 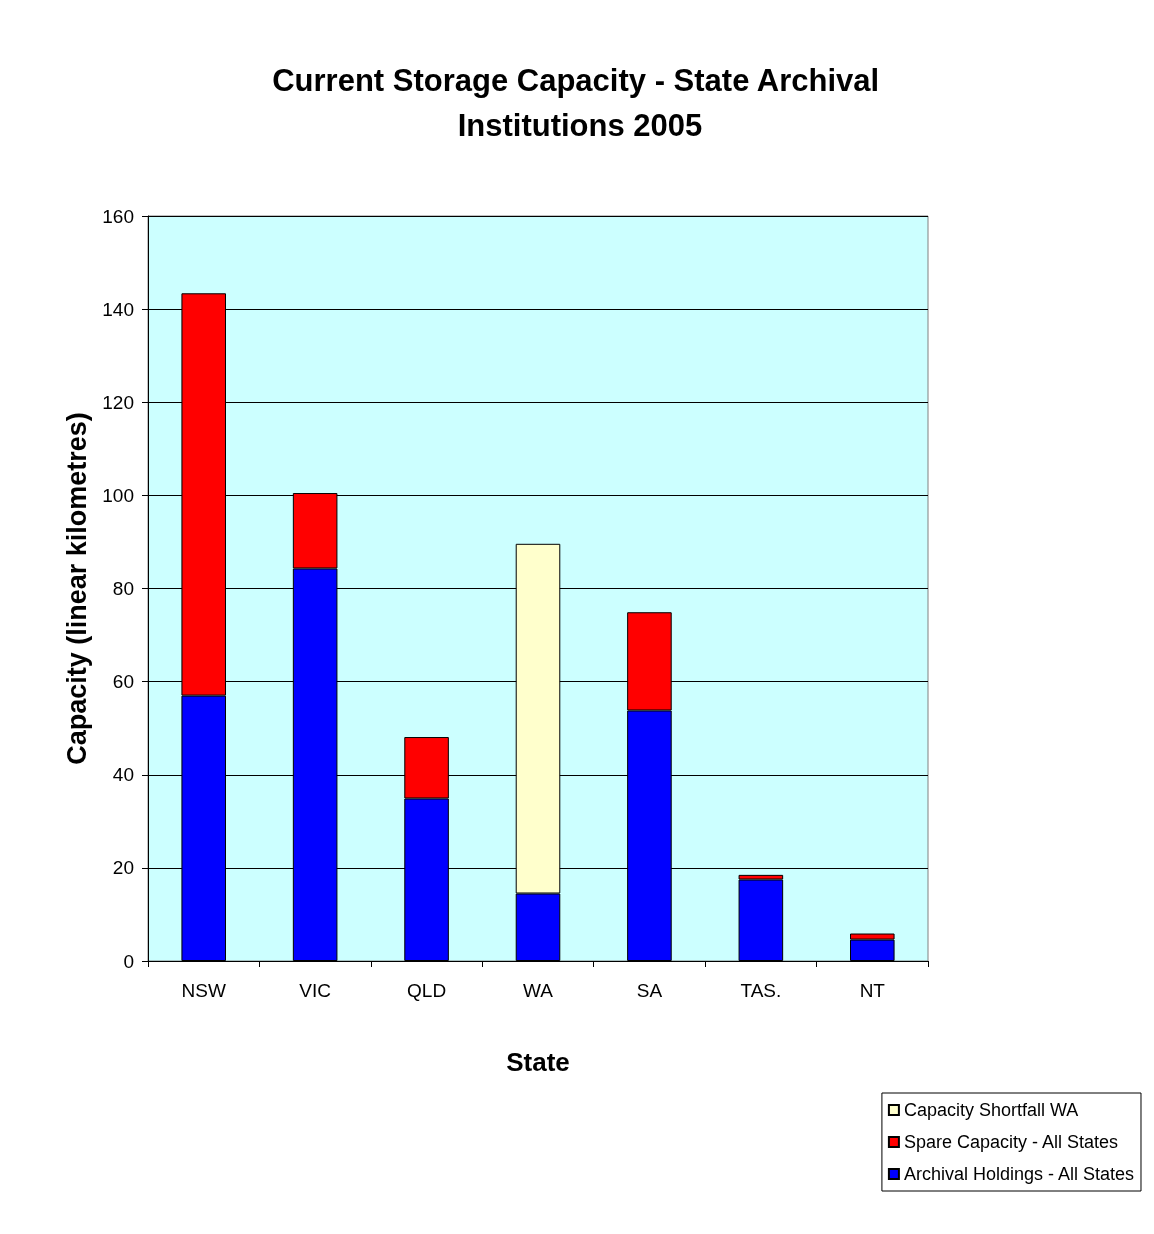 What do you see at coordinates (761, 990) in the screenshot?
I see `x-tick-label: TAS.` at bounding box center [761, 990].